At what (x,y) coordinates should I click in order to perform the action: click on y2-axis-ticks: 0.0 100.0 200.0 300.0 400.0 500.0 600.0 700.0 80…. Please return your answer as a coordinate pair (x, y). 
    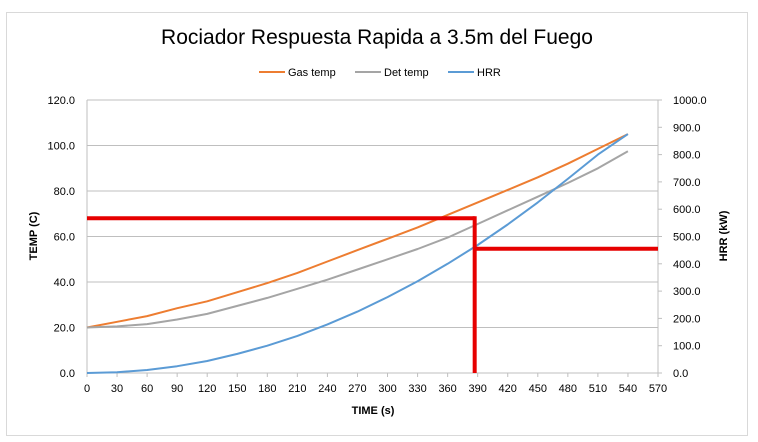
    Looking at the image, I should click on (682, 237).